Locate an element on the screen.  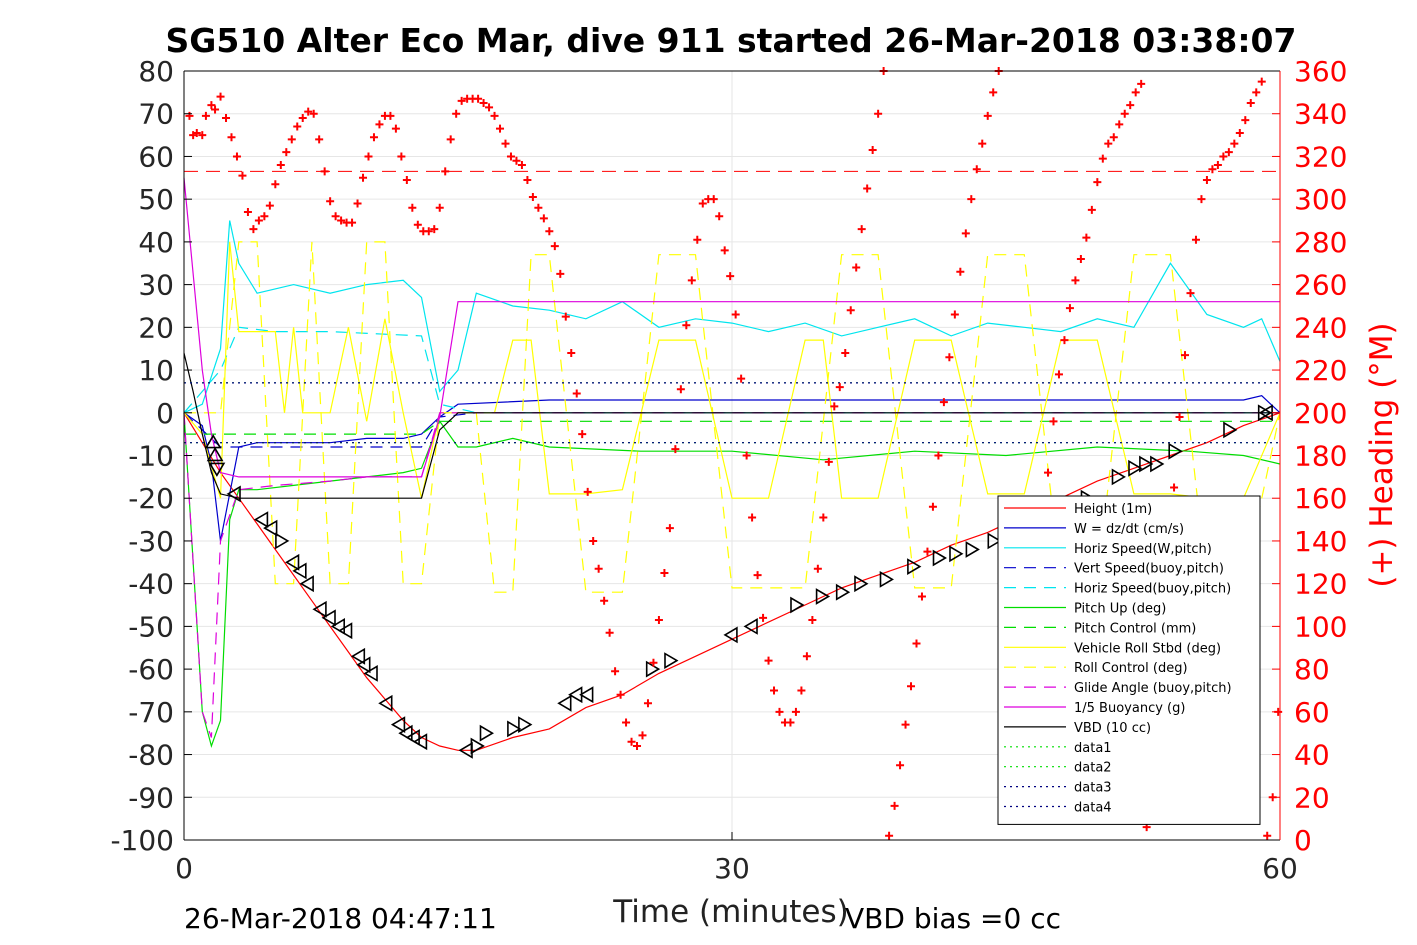
x-tick-label: 0 is located at coordinates (184, 868).